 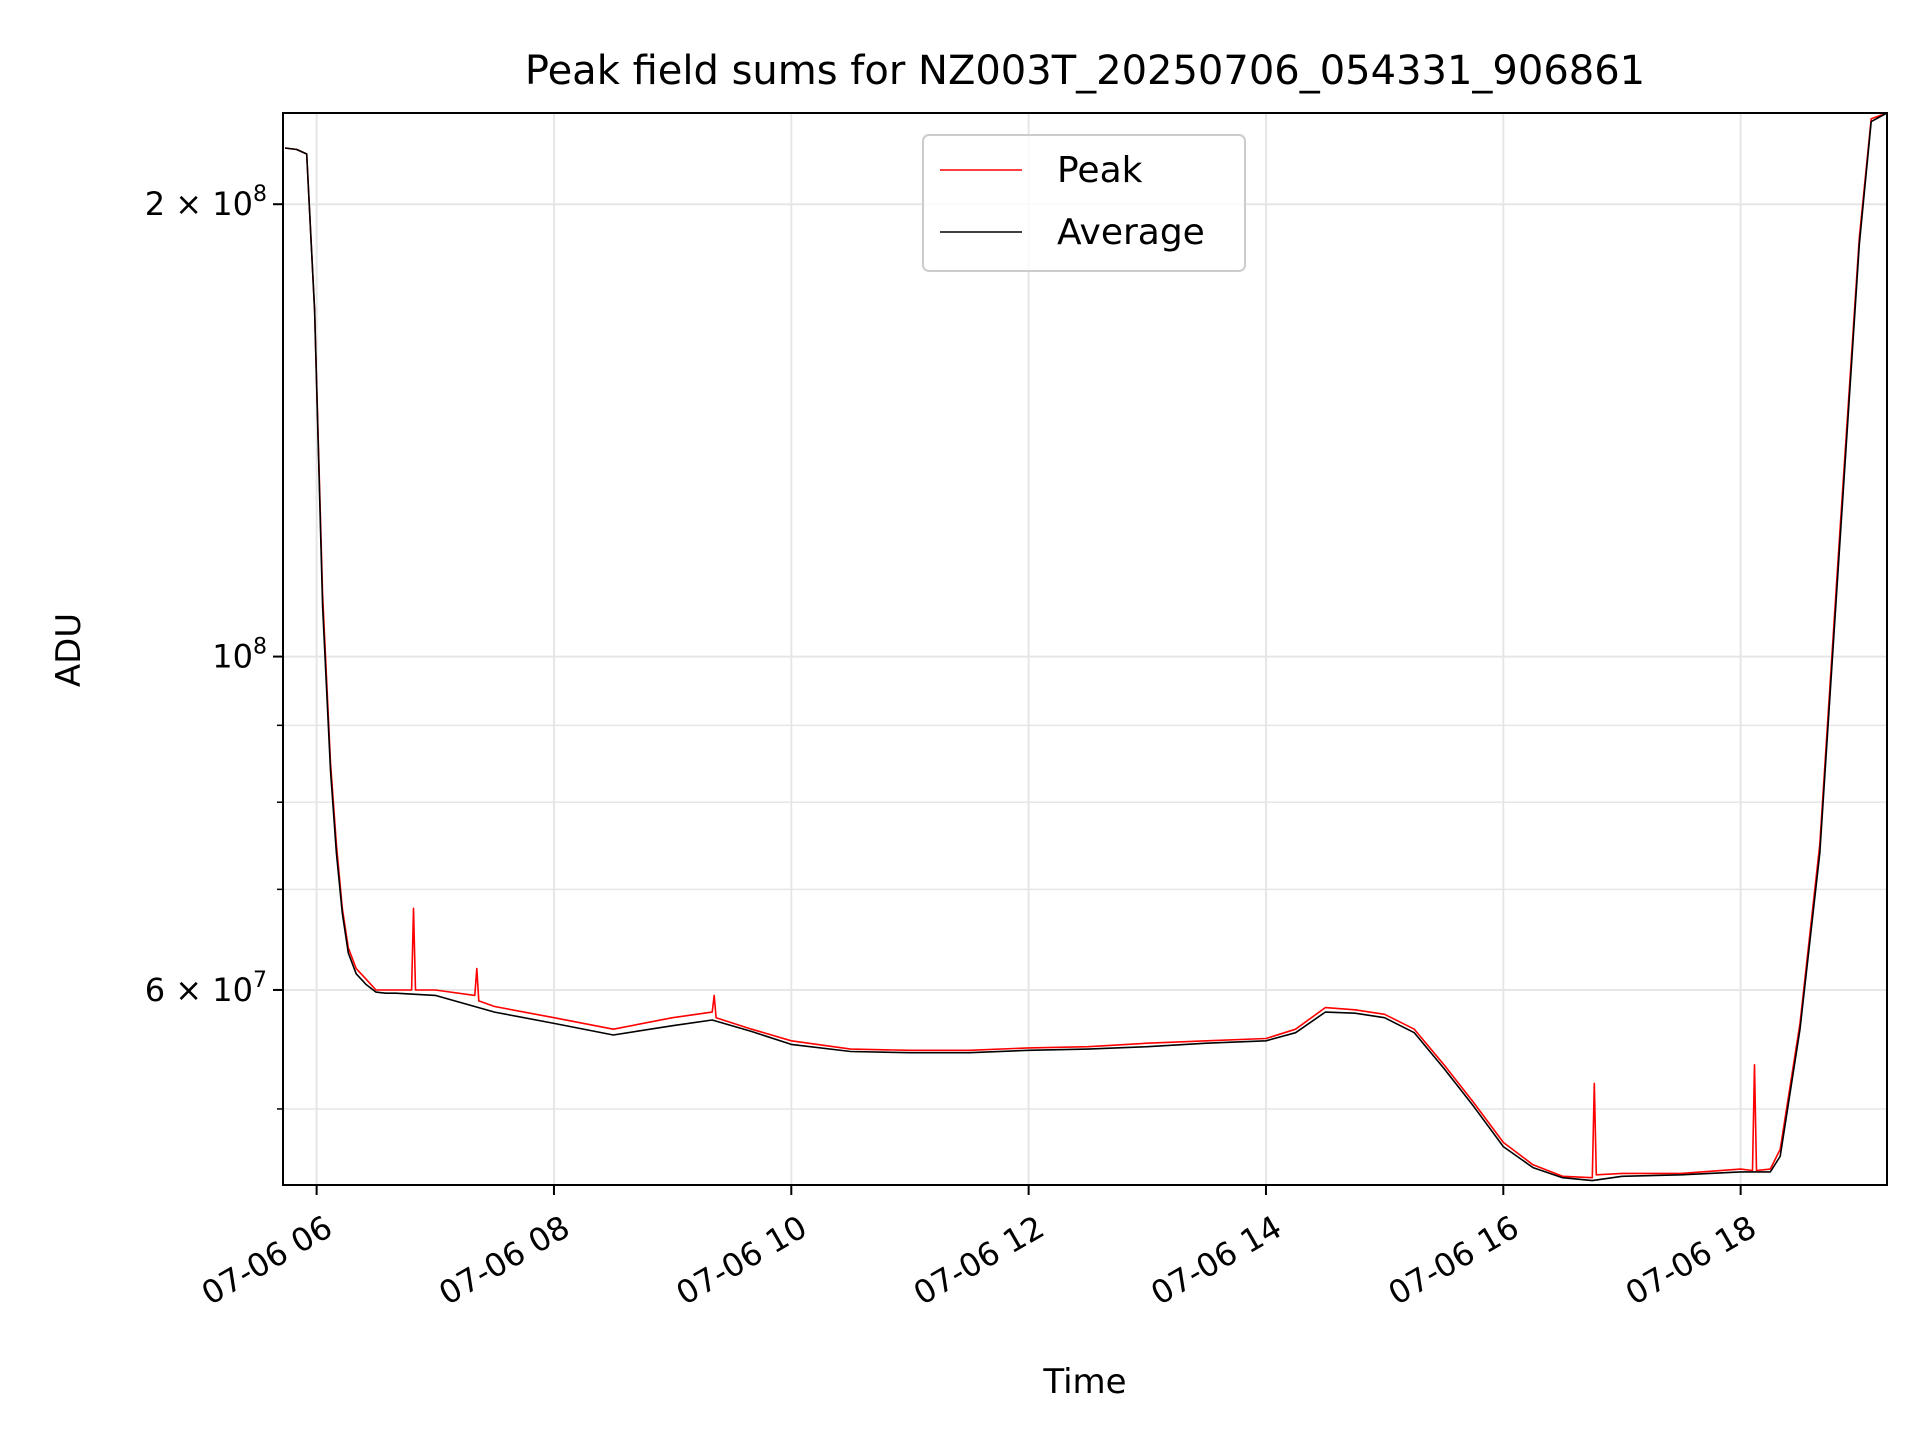 I want to click on x-axis-title: Time, so click(x=1084, y=1382).